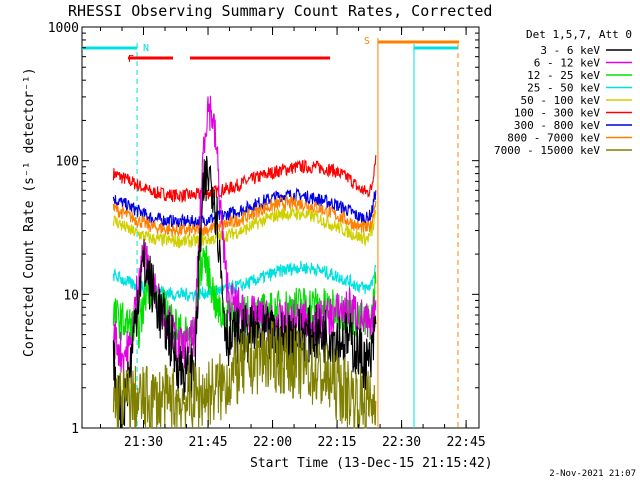 The image size is (640, 480). Describe the element at coordinates (553, 138) in the screenshot. I see `legend-entry-label: 800 - 7000 keV` at that location.